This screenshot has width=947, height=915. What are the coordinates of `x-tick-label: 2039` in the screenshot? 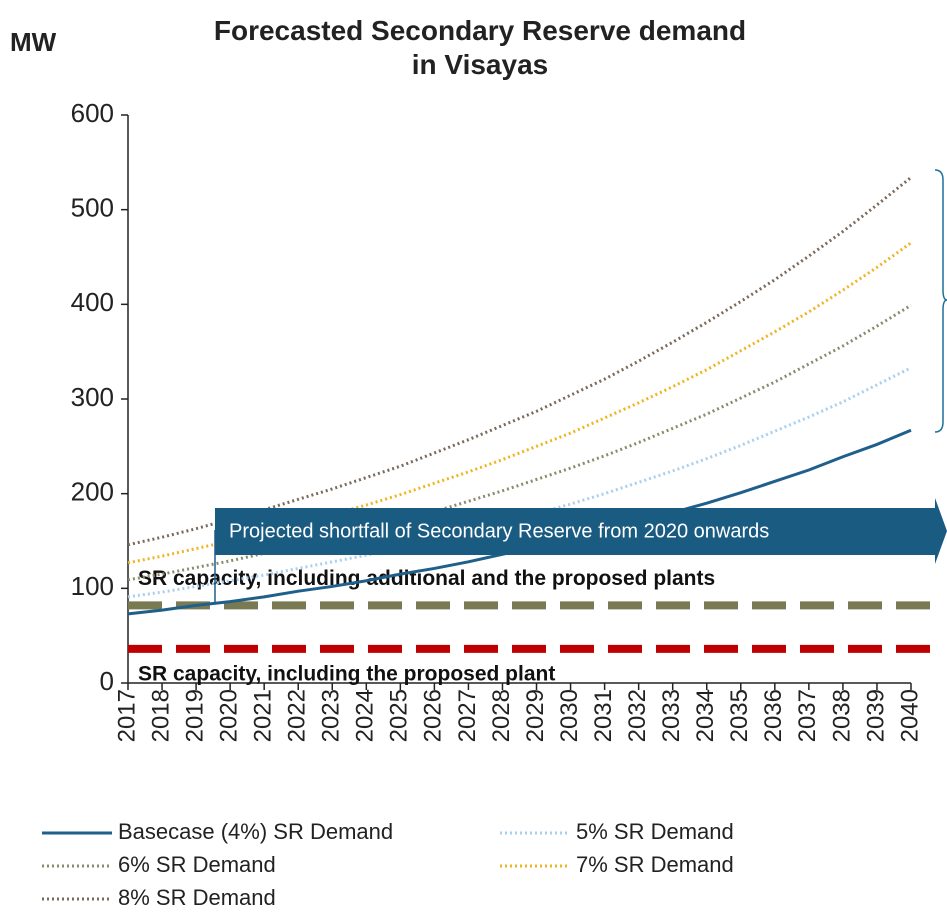 It's located at (875, 715).